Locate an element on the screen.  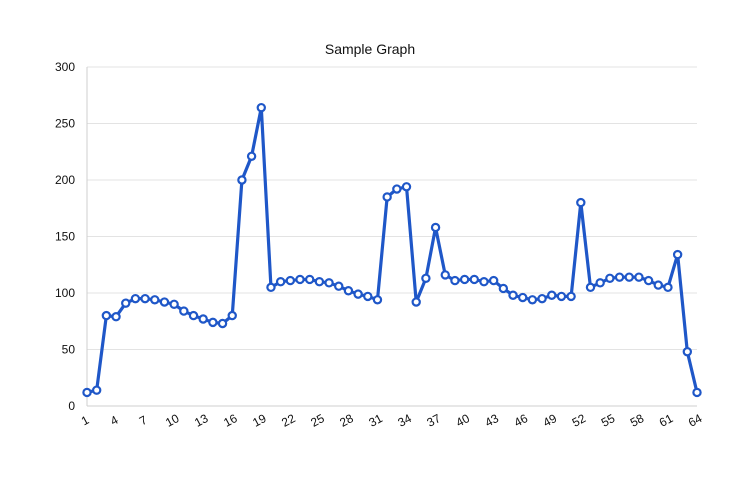
x-tick-label: 43 is located at coordinates (492, 420).